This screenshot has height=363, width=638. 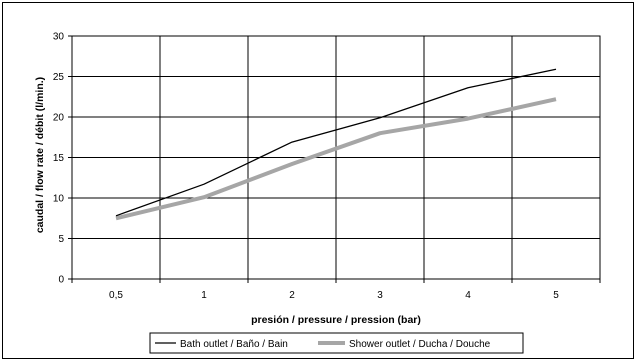 What do you see at coordinates (59, 199) in the screenshot?
I see `y-tick-label: 10` at bounding box center [59, 199].